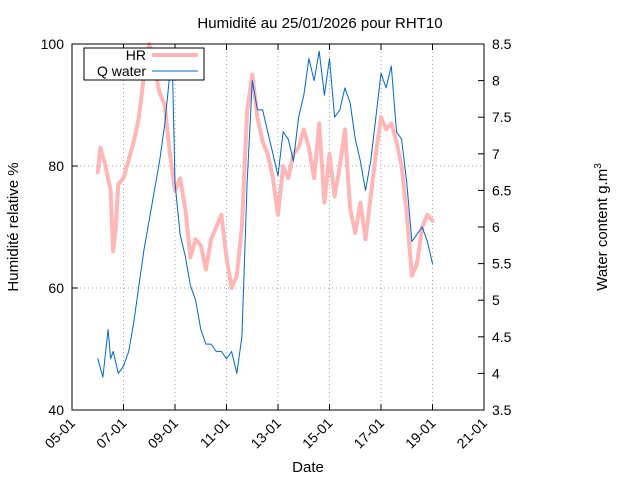 Image resolution: width=640 pixels, height=480 pixels. I want to click on x-tick-label: 05-01, so click(59, 433).